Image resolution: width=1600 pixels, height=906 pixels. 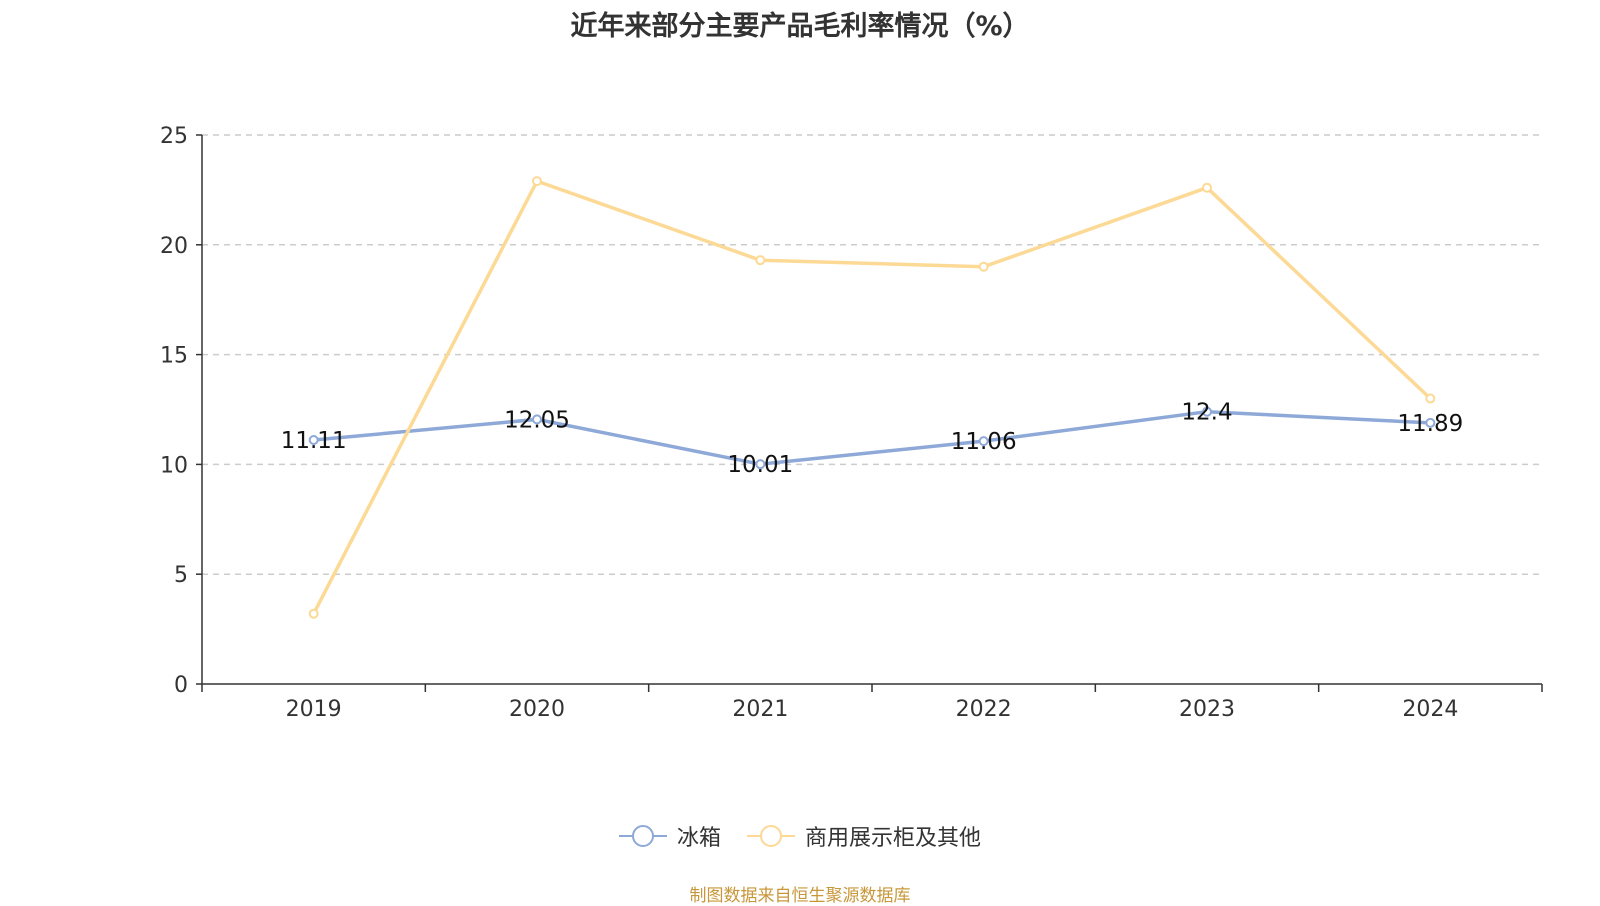 I want to click on y-tick-label: 25, so click(x=174, y=136).